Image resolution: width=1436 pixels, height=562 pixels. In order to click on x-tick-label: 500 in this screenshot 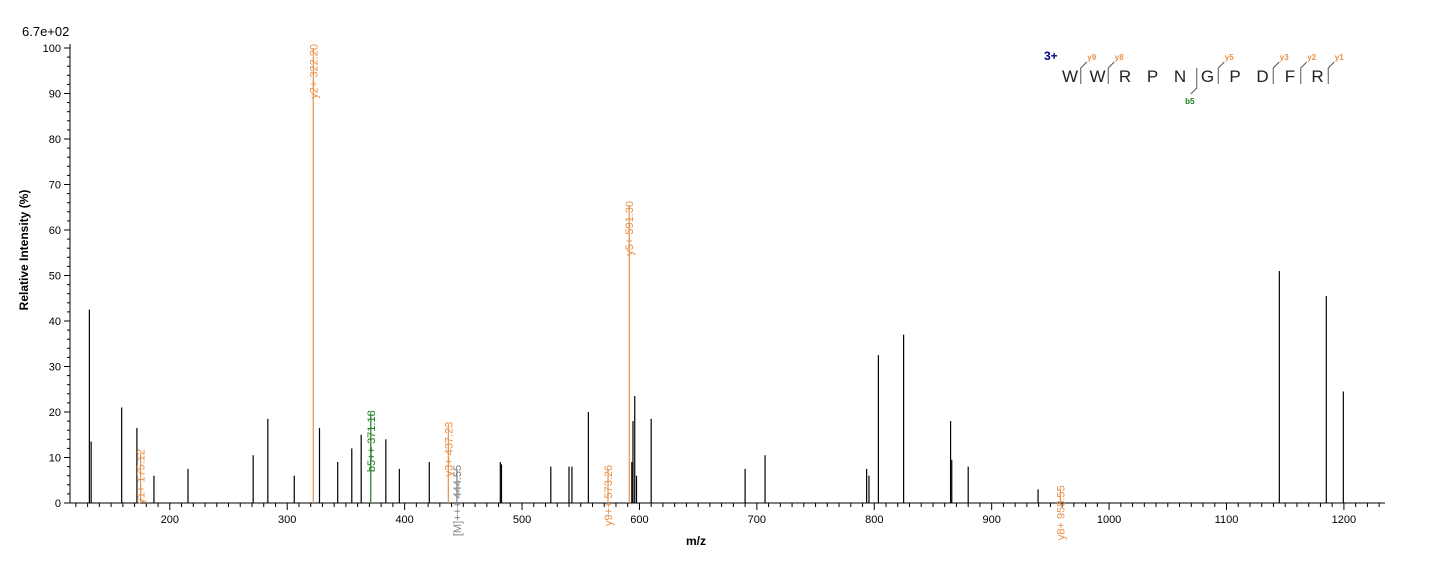, I will do `click(522, 520)`.